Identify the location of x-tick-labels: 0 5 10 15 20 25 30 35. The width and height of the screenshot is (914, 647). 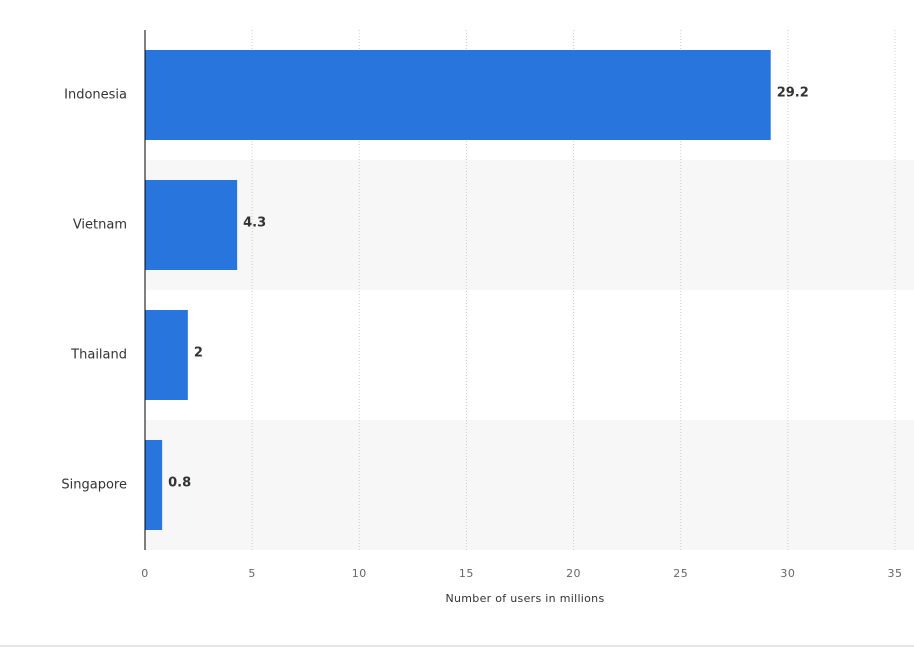
(521, 573).